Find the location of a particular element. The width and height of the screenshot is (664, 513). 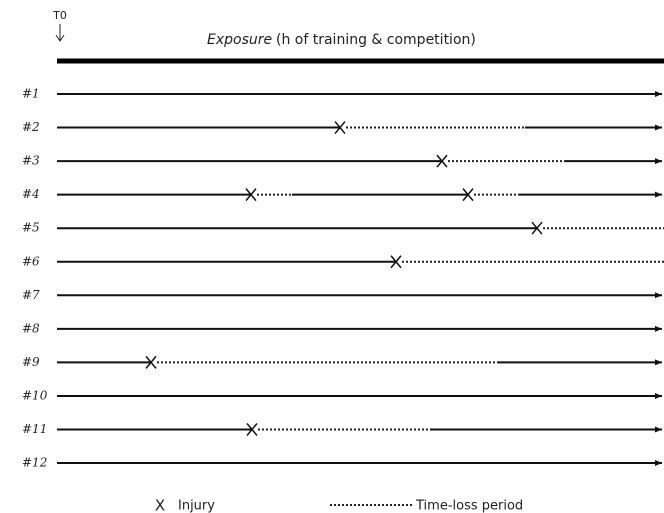

row-label: #6 is located at coordinates (31, 261).